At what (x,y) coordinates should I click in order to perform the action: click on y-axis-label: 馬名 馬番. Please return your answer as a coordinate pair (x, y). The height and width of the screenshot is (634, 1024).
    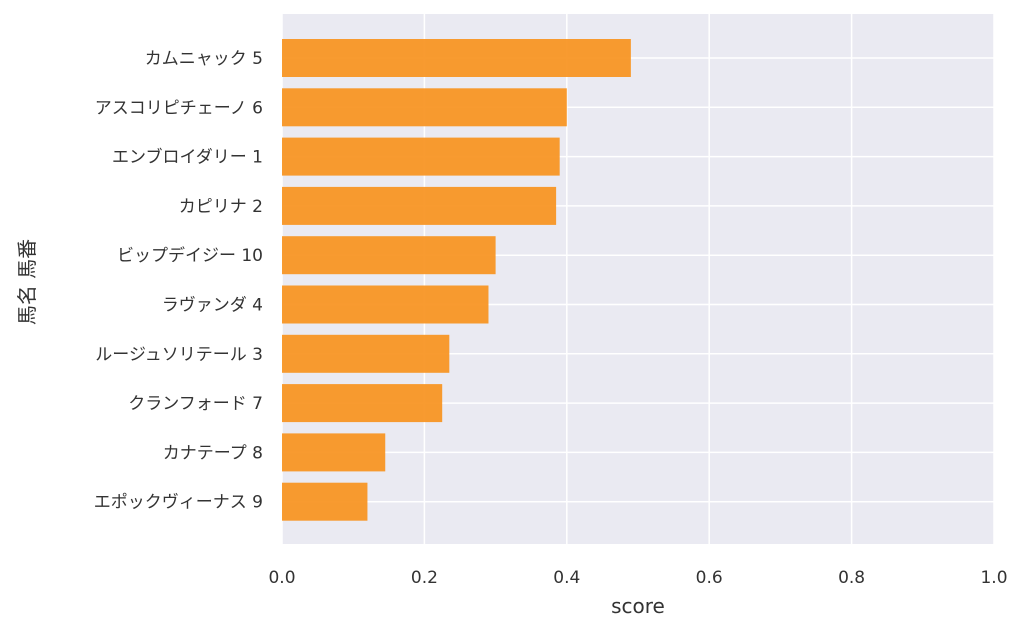
    Looking at the image, I should click on (27, 282).